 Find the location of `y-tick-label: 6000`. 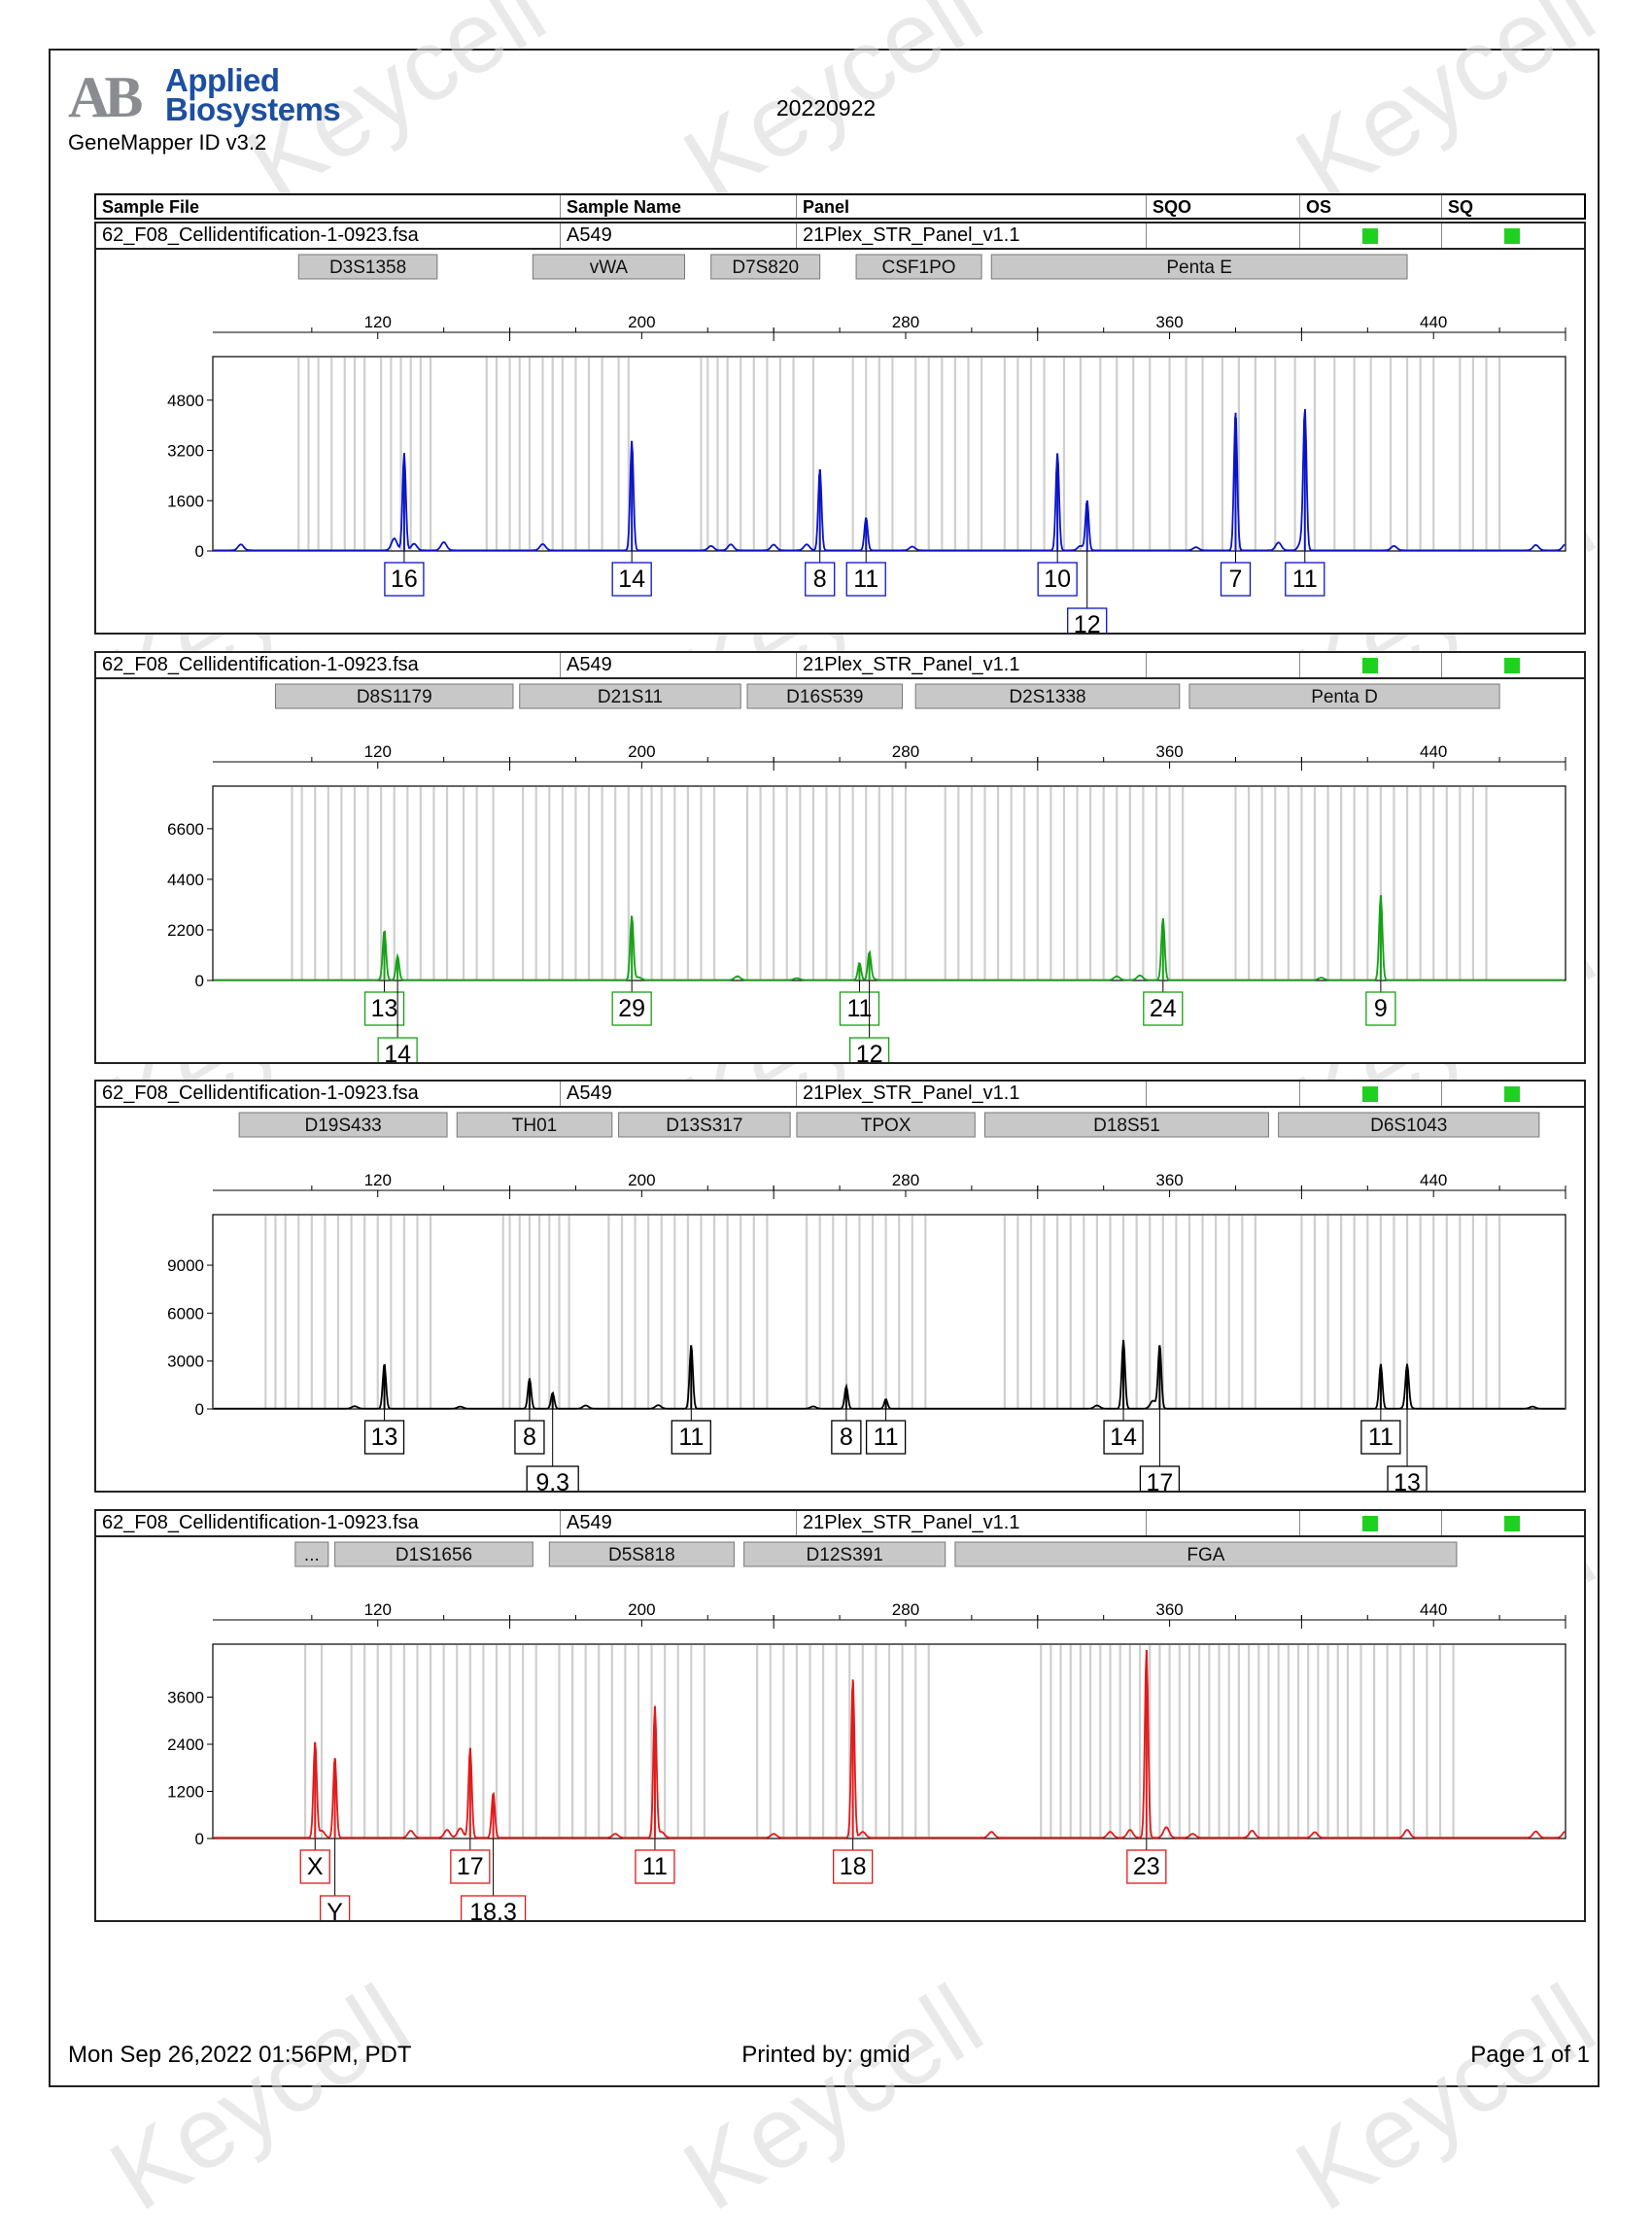

y-tick-label: 6000 is located at coordinates (186, 1313).